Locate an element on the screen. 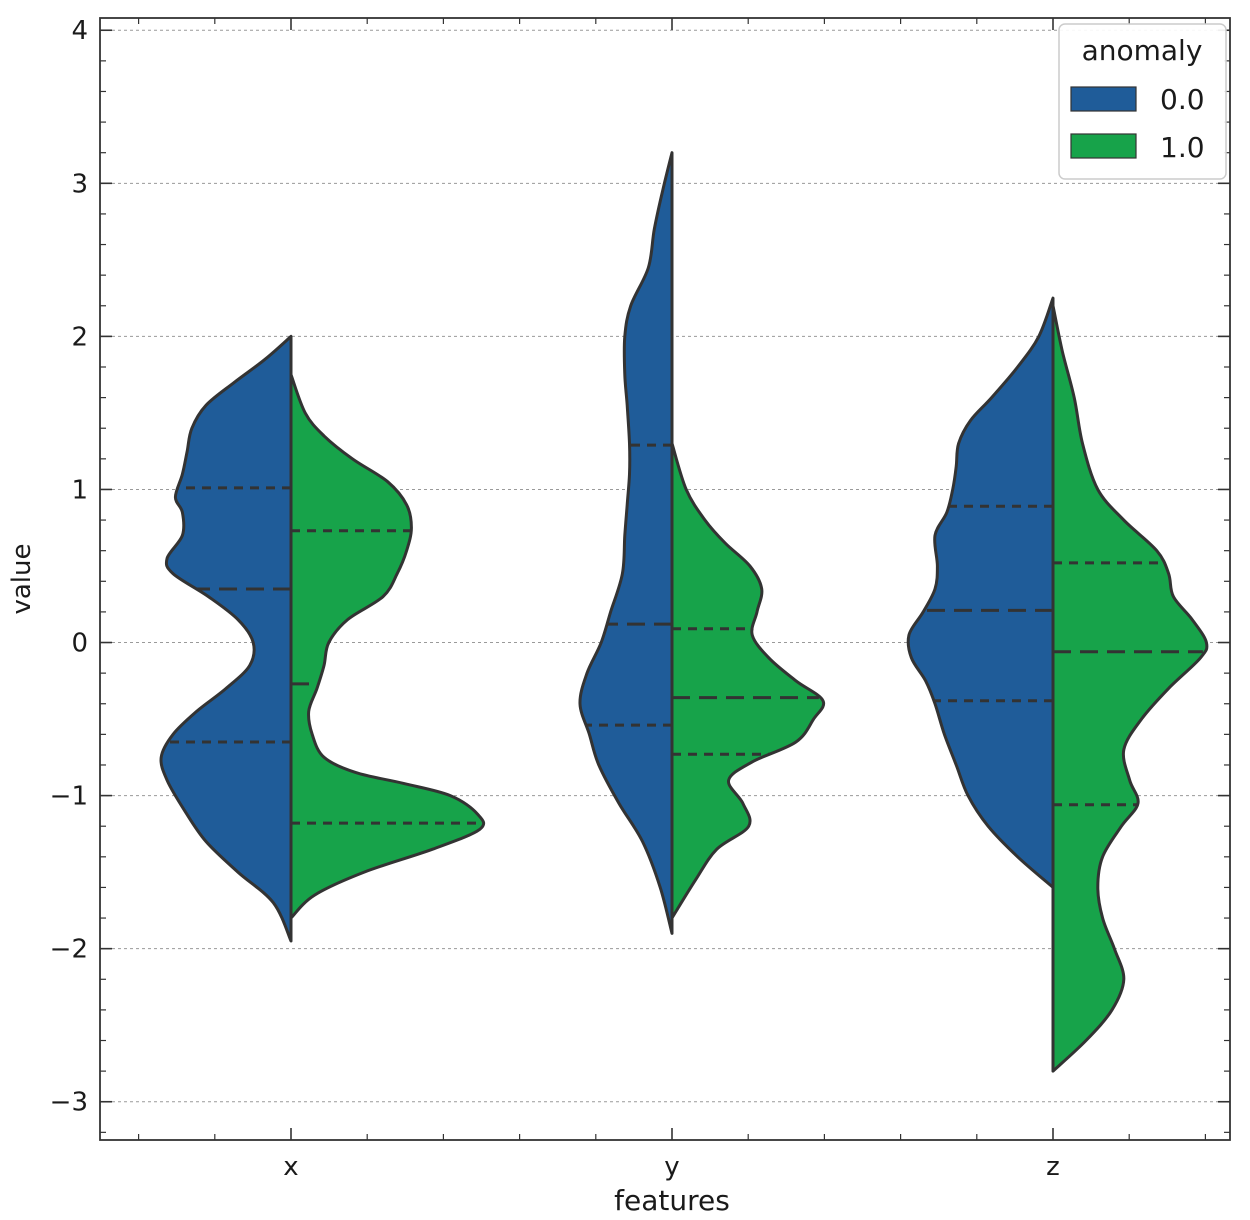 Image resolution: width=1250 pixels, height=1220 pixels. violin-x-normal-half is located at coordinates (226, 638).